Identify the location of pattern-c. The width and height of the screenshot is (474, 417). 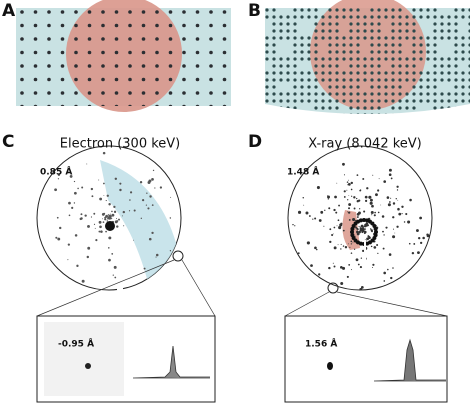
(113, 217).